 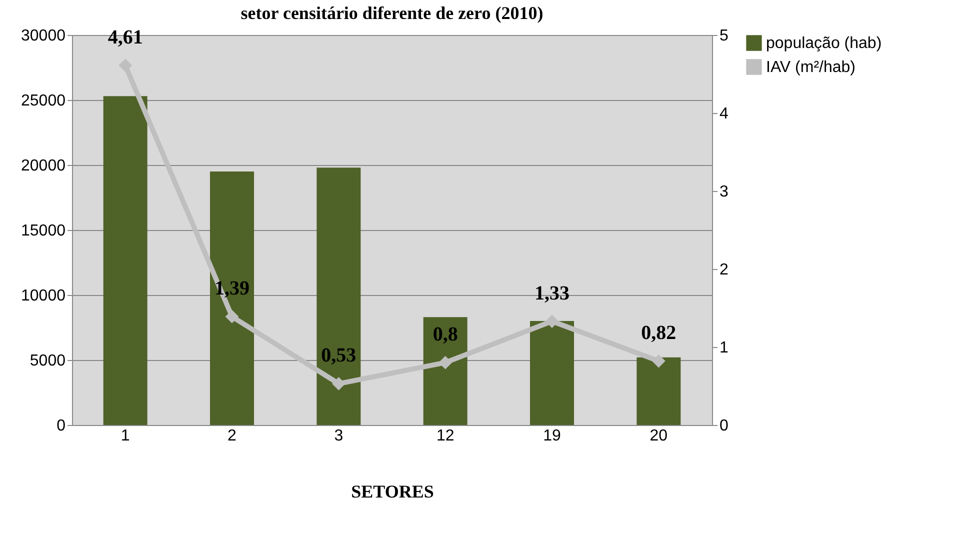 What do you see at coordinates (339, 436) in the screenshot?
I see `x-tick-label: 3` at bounding box center [339, 436].